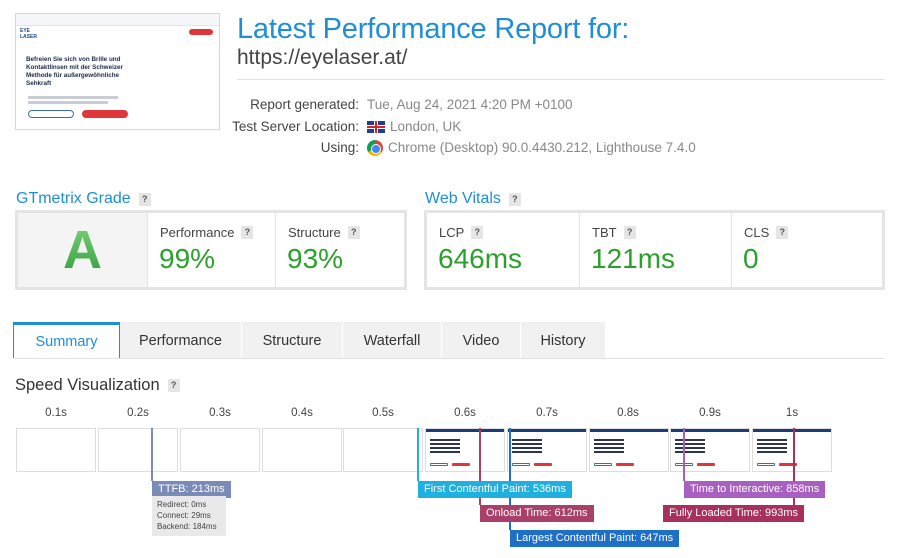 The height and width of the screenshot is (558, 900). I want to click on fcp-line, so click(418, 454).